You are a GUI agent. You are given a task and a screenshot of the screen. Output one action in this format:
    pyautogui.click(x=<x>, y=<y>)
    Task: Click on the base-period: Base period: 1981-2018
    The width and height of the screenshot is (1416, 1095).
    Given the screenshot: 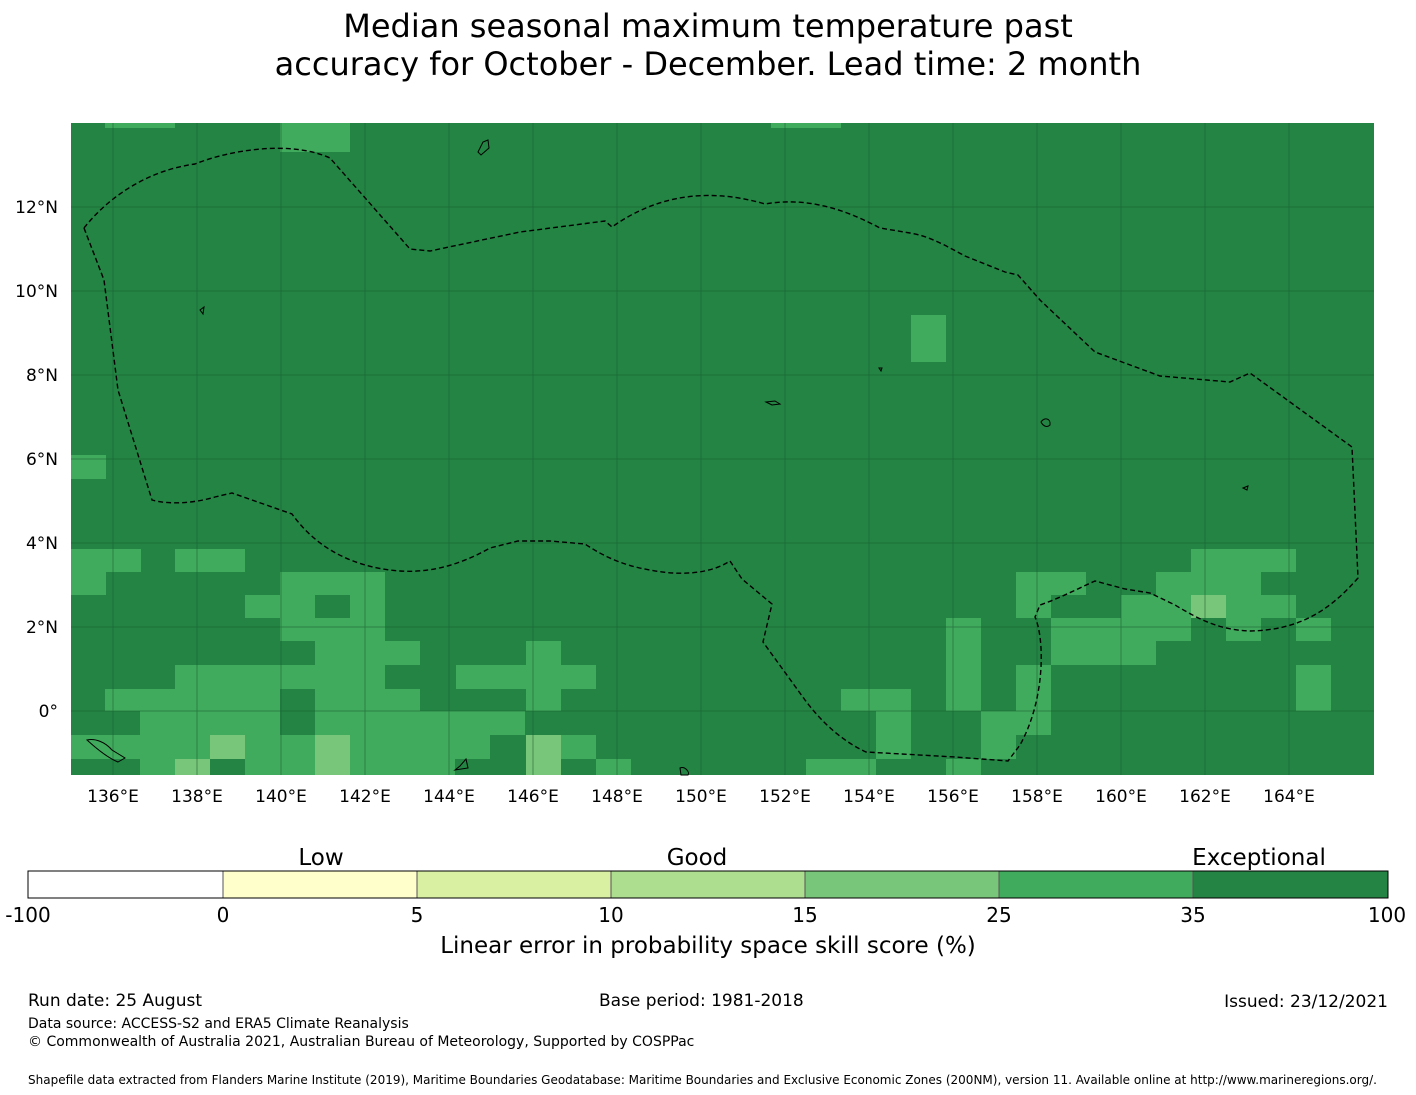 What is the action you would take?
    pyautogui.click(x=701, y=1001)
    